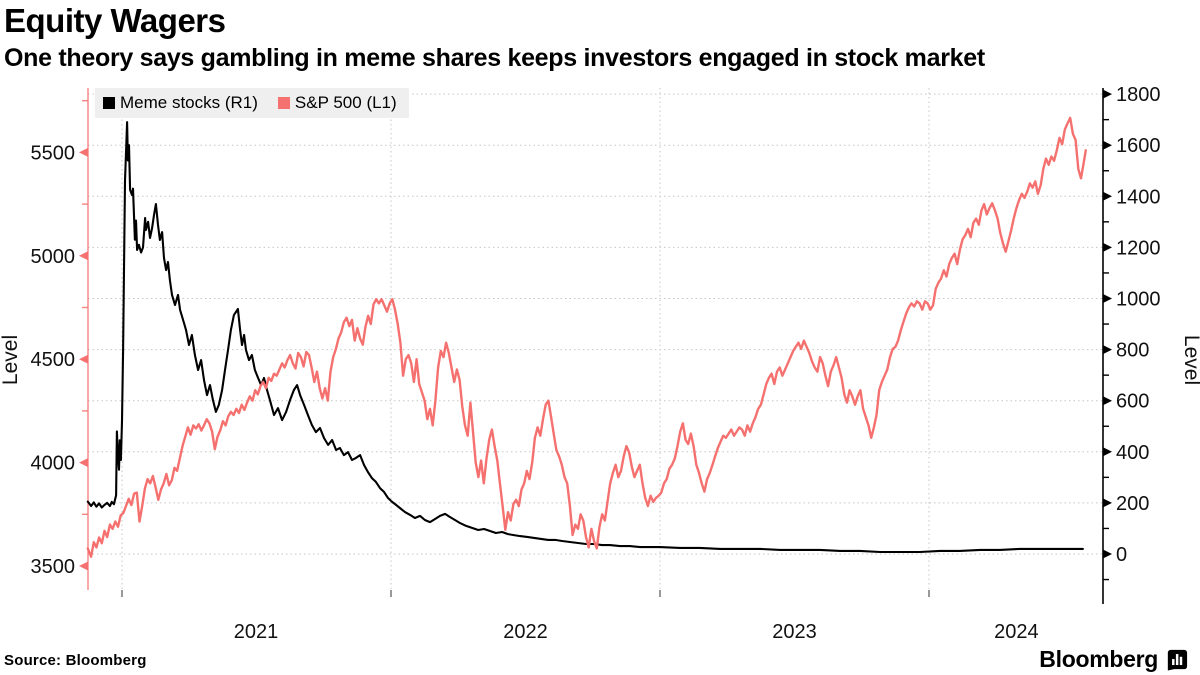  What do you see at coordinates (53, 153) in the screenshot?
I see `left-axis-tick-label: 5500` at bounding box center [53, 153].